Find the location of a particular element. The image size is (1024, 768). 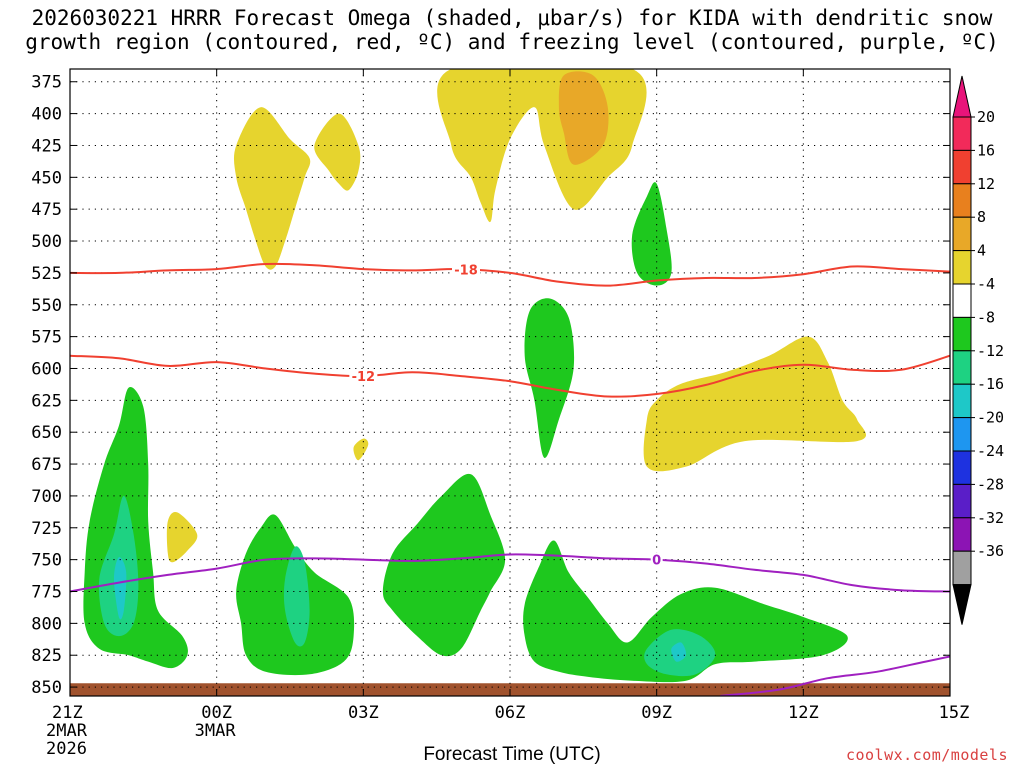

x-tick-label: 12Z is located at coordinates (803, 713).